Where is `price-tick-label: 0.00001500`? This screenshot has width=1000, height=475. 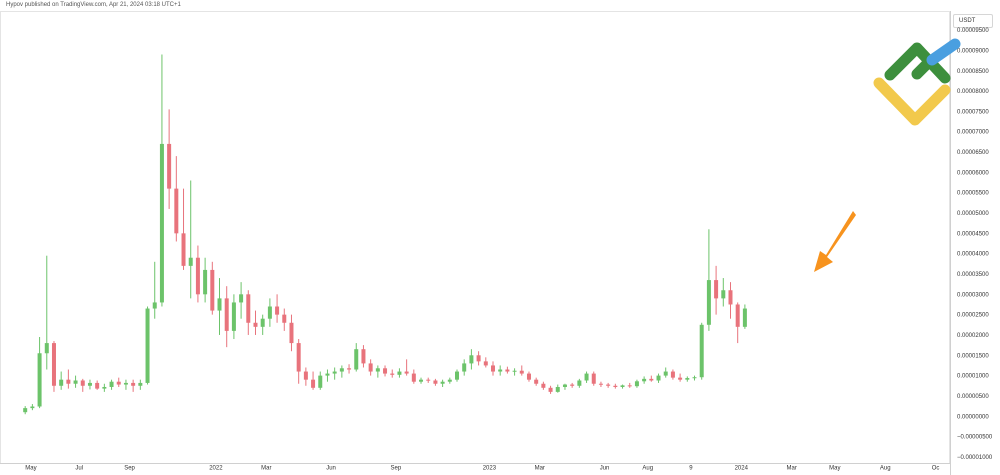 price-tick-label: 0.00001500 is located at coordinates (973, 356).